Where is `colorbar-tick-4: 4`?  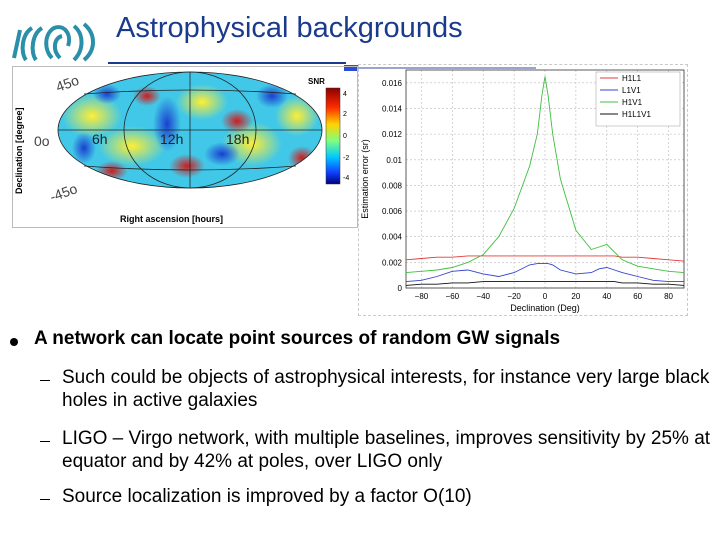
colorbar-tick-4: 4 is located at coordinates (345, 94).